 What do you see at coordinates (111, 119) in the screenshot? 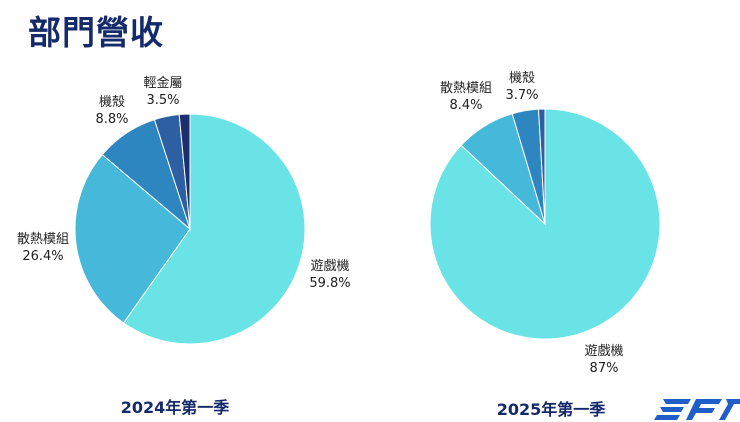
I see `slice-percent: 8.8%` at bounding box center [111, 119].